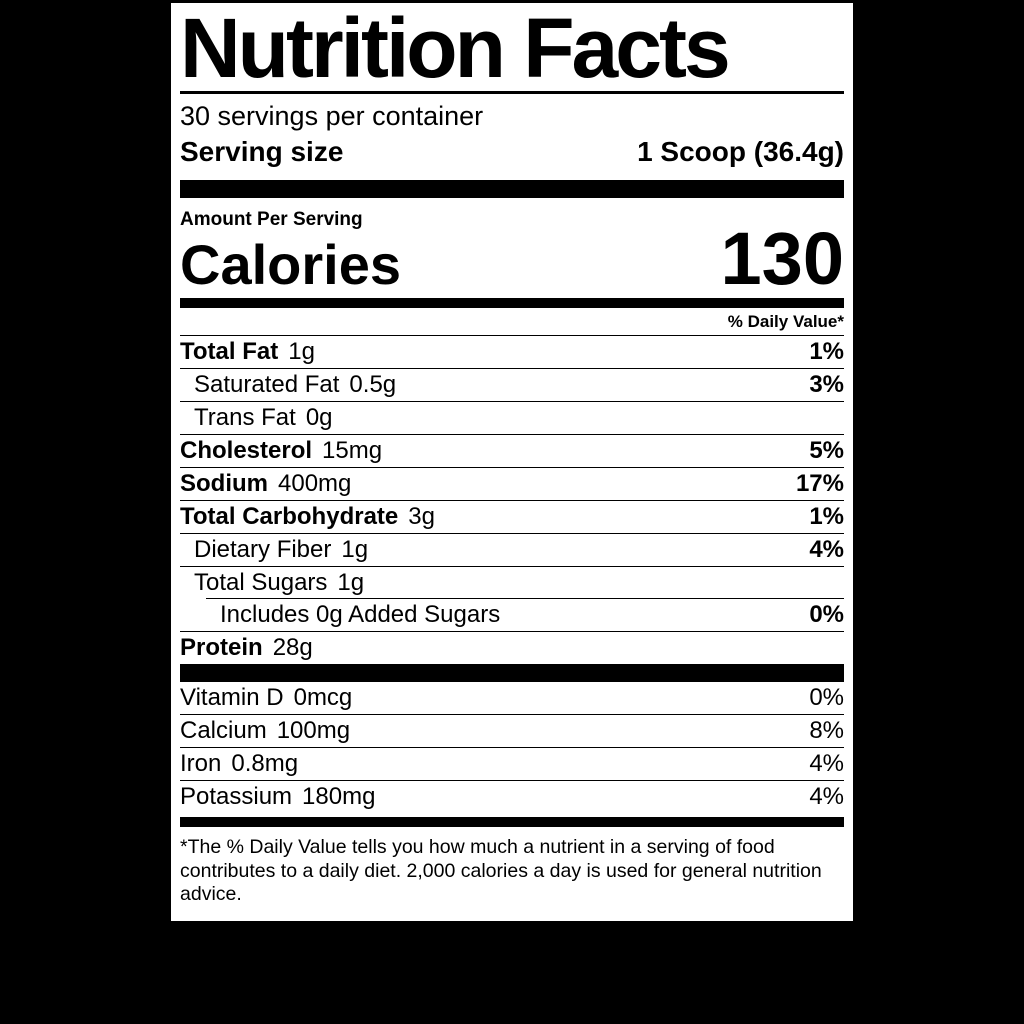  I want to click on nutrient-name: Iron, so click(201, 764).